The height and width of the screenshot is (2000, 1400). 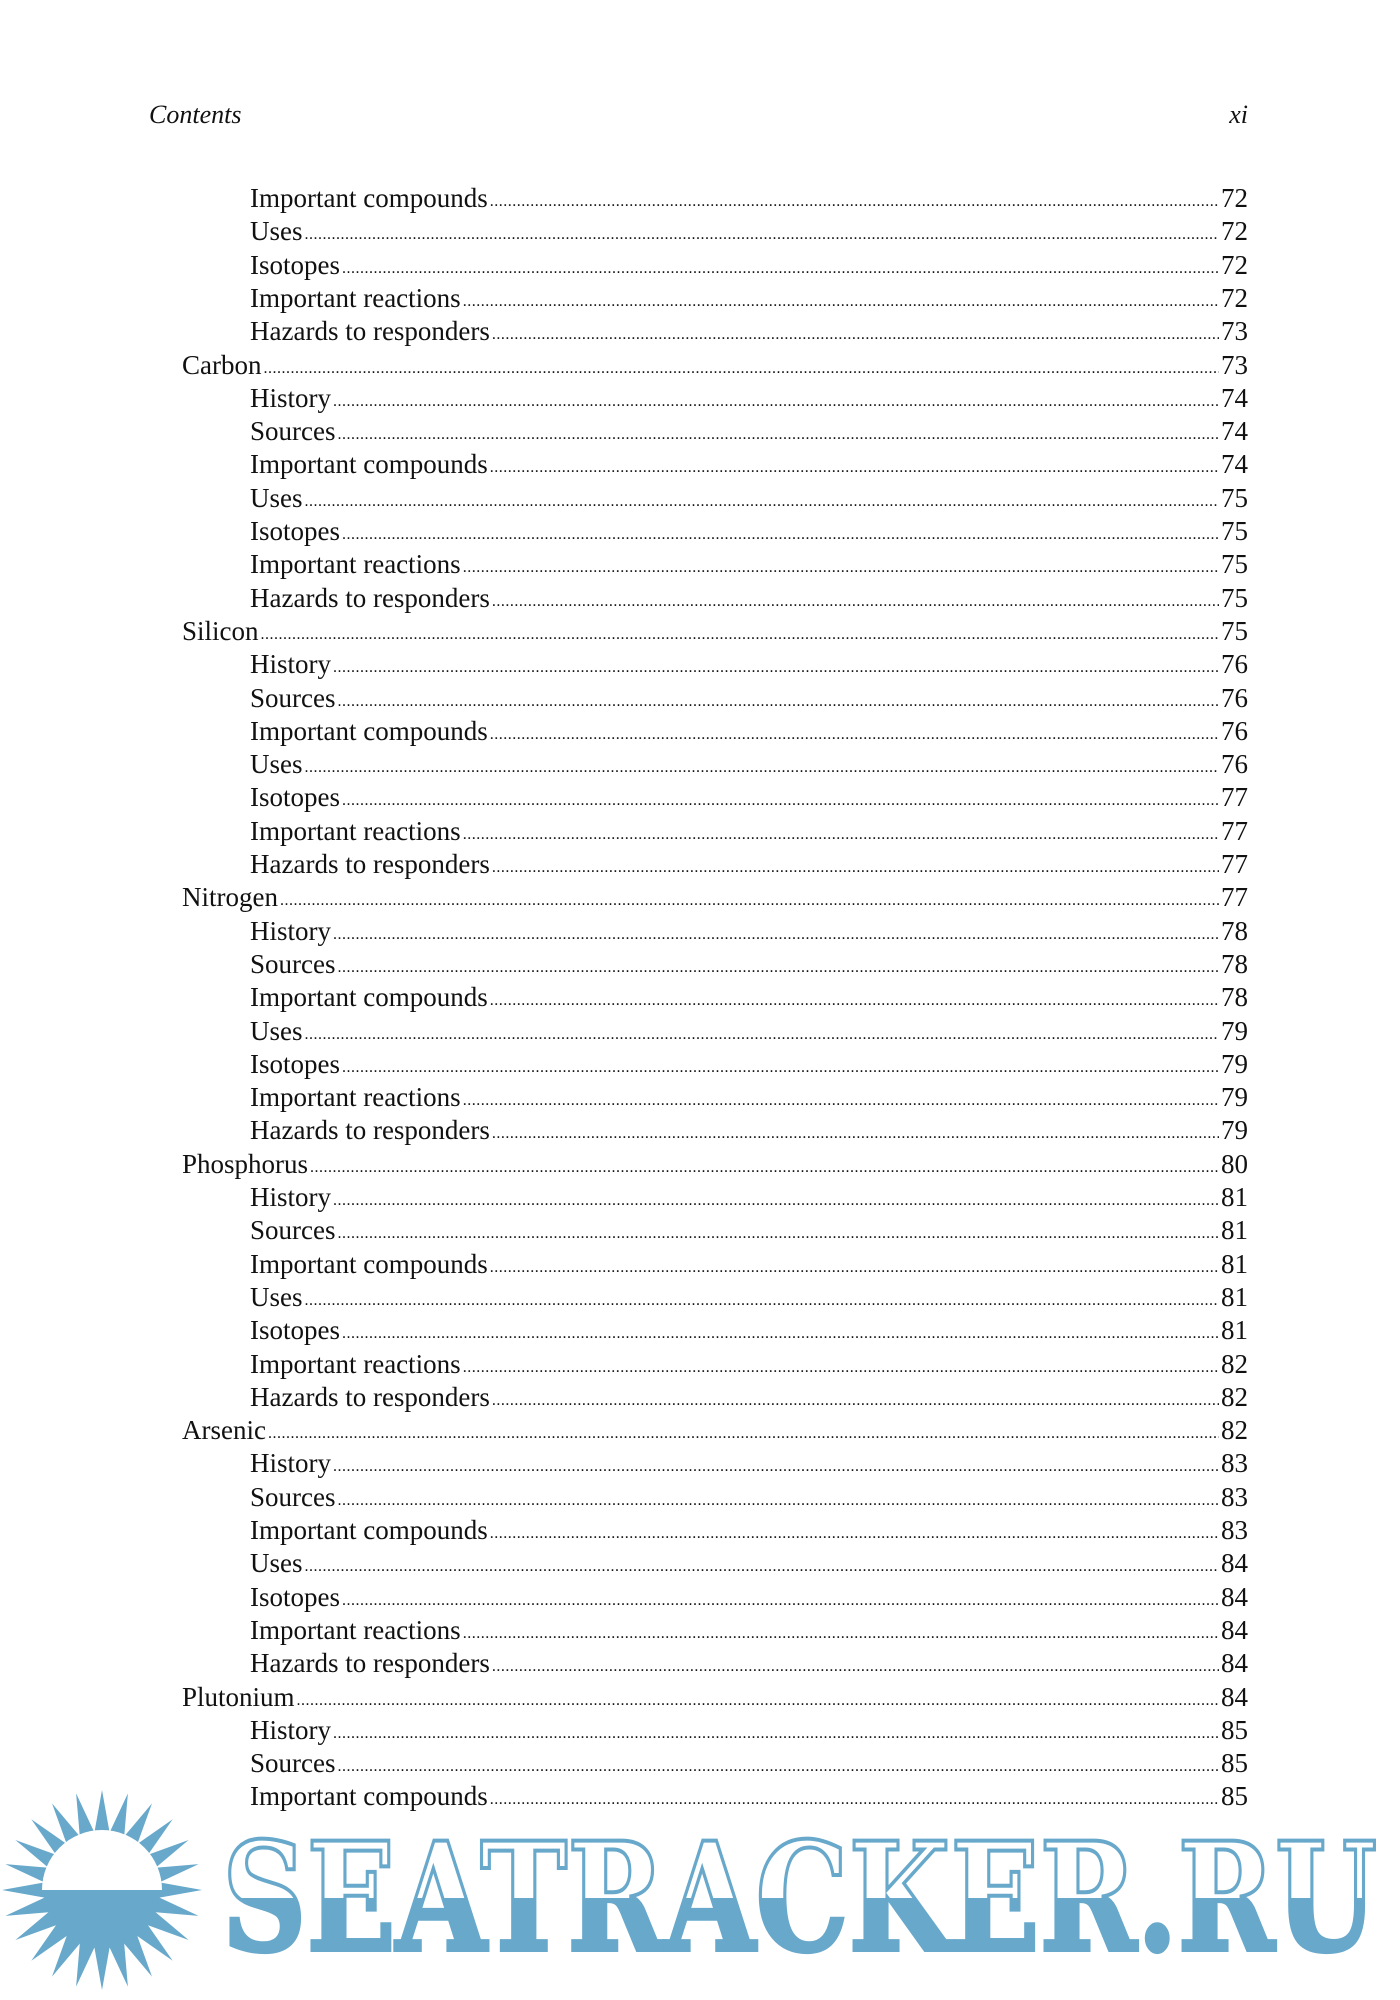 I want to click on toc-entry-page: 80, so click(x=1234, y=1163).